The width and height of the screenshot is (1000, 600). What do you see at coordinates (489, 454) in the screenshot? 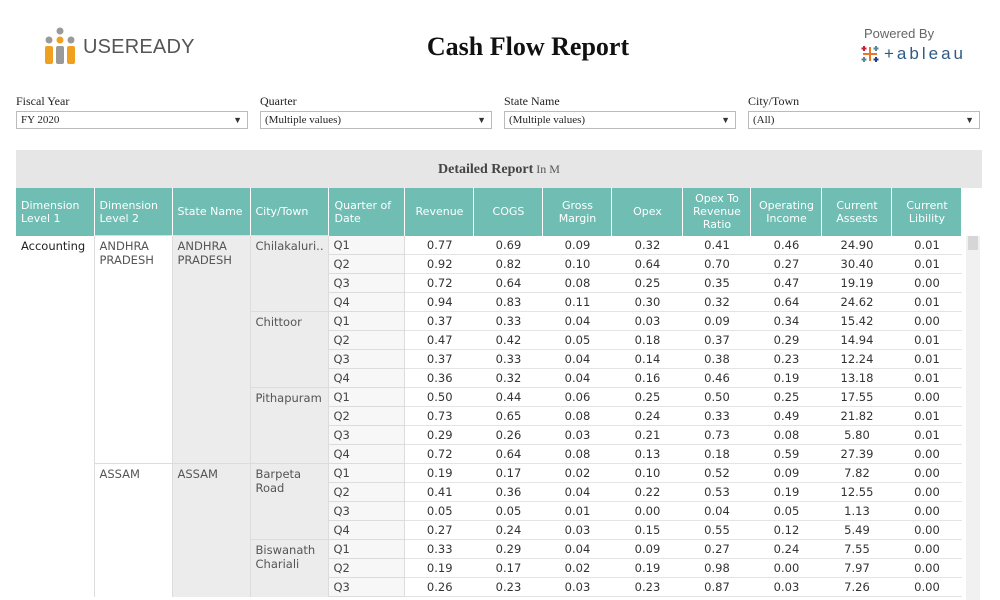
I see `table-row: Q4 0.72 0.64 0.08 0.13 0.18 0.59 27.39 0.00` at bounding box center [489, 454].